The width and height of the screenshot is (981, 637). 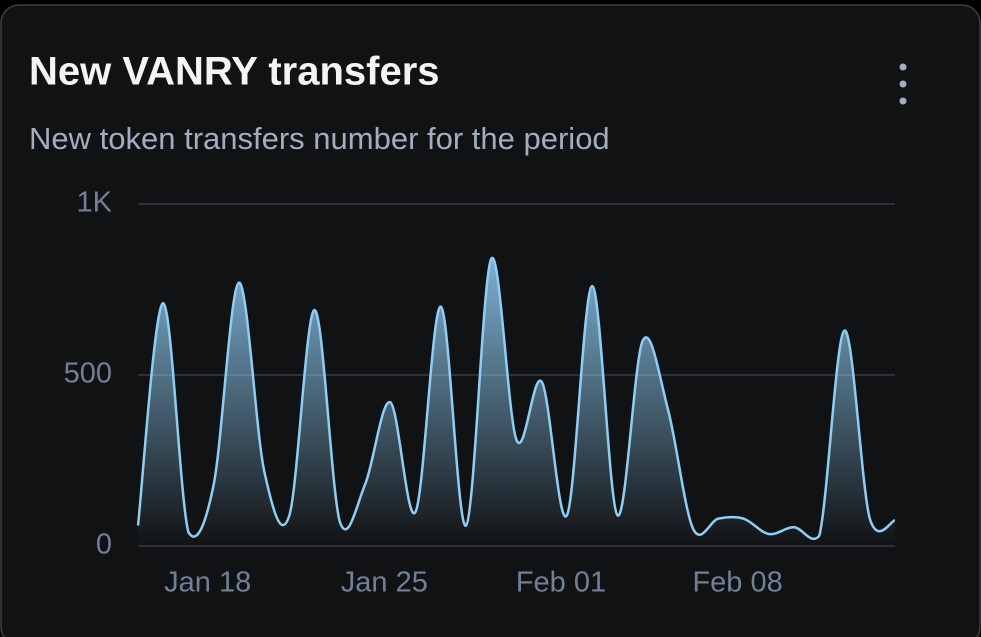 I want to click on menu-button, so click(x=903, y=84).